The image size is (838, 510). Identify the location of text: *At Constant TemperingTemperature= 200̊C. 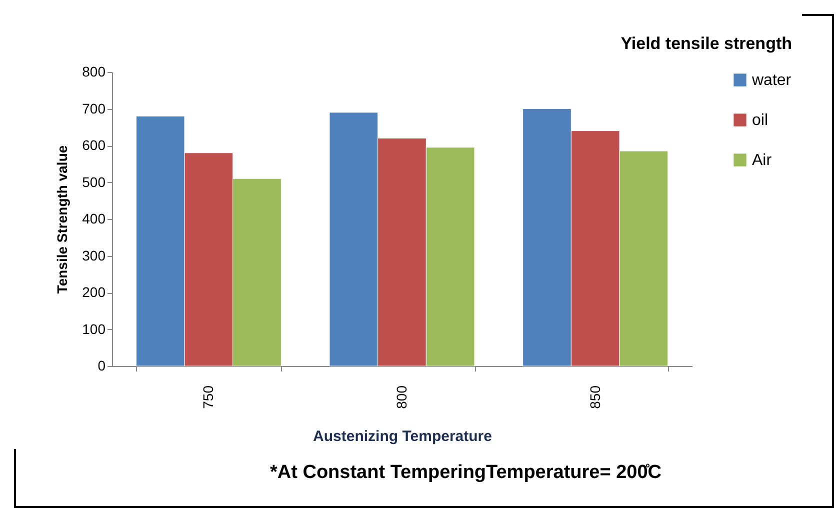
(466, 473).